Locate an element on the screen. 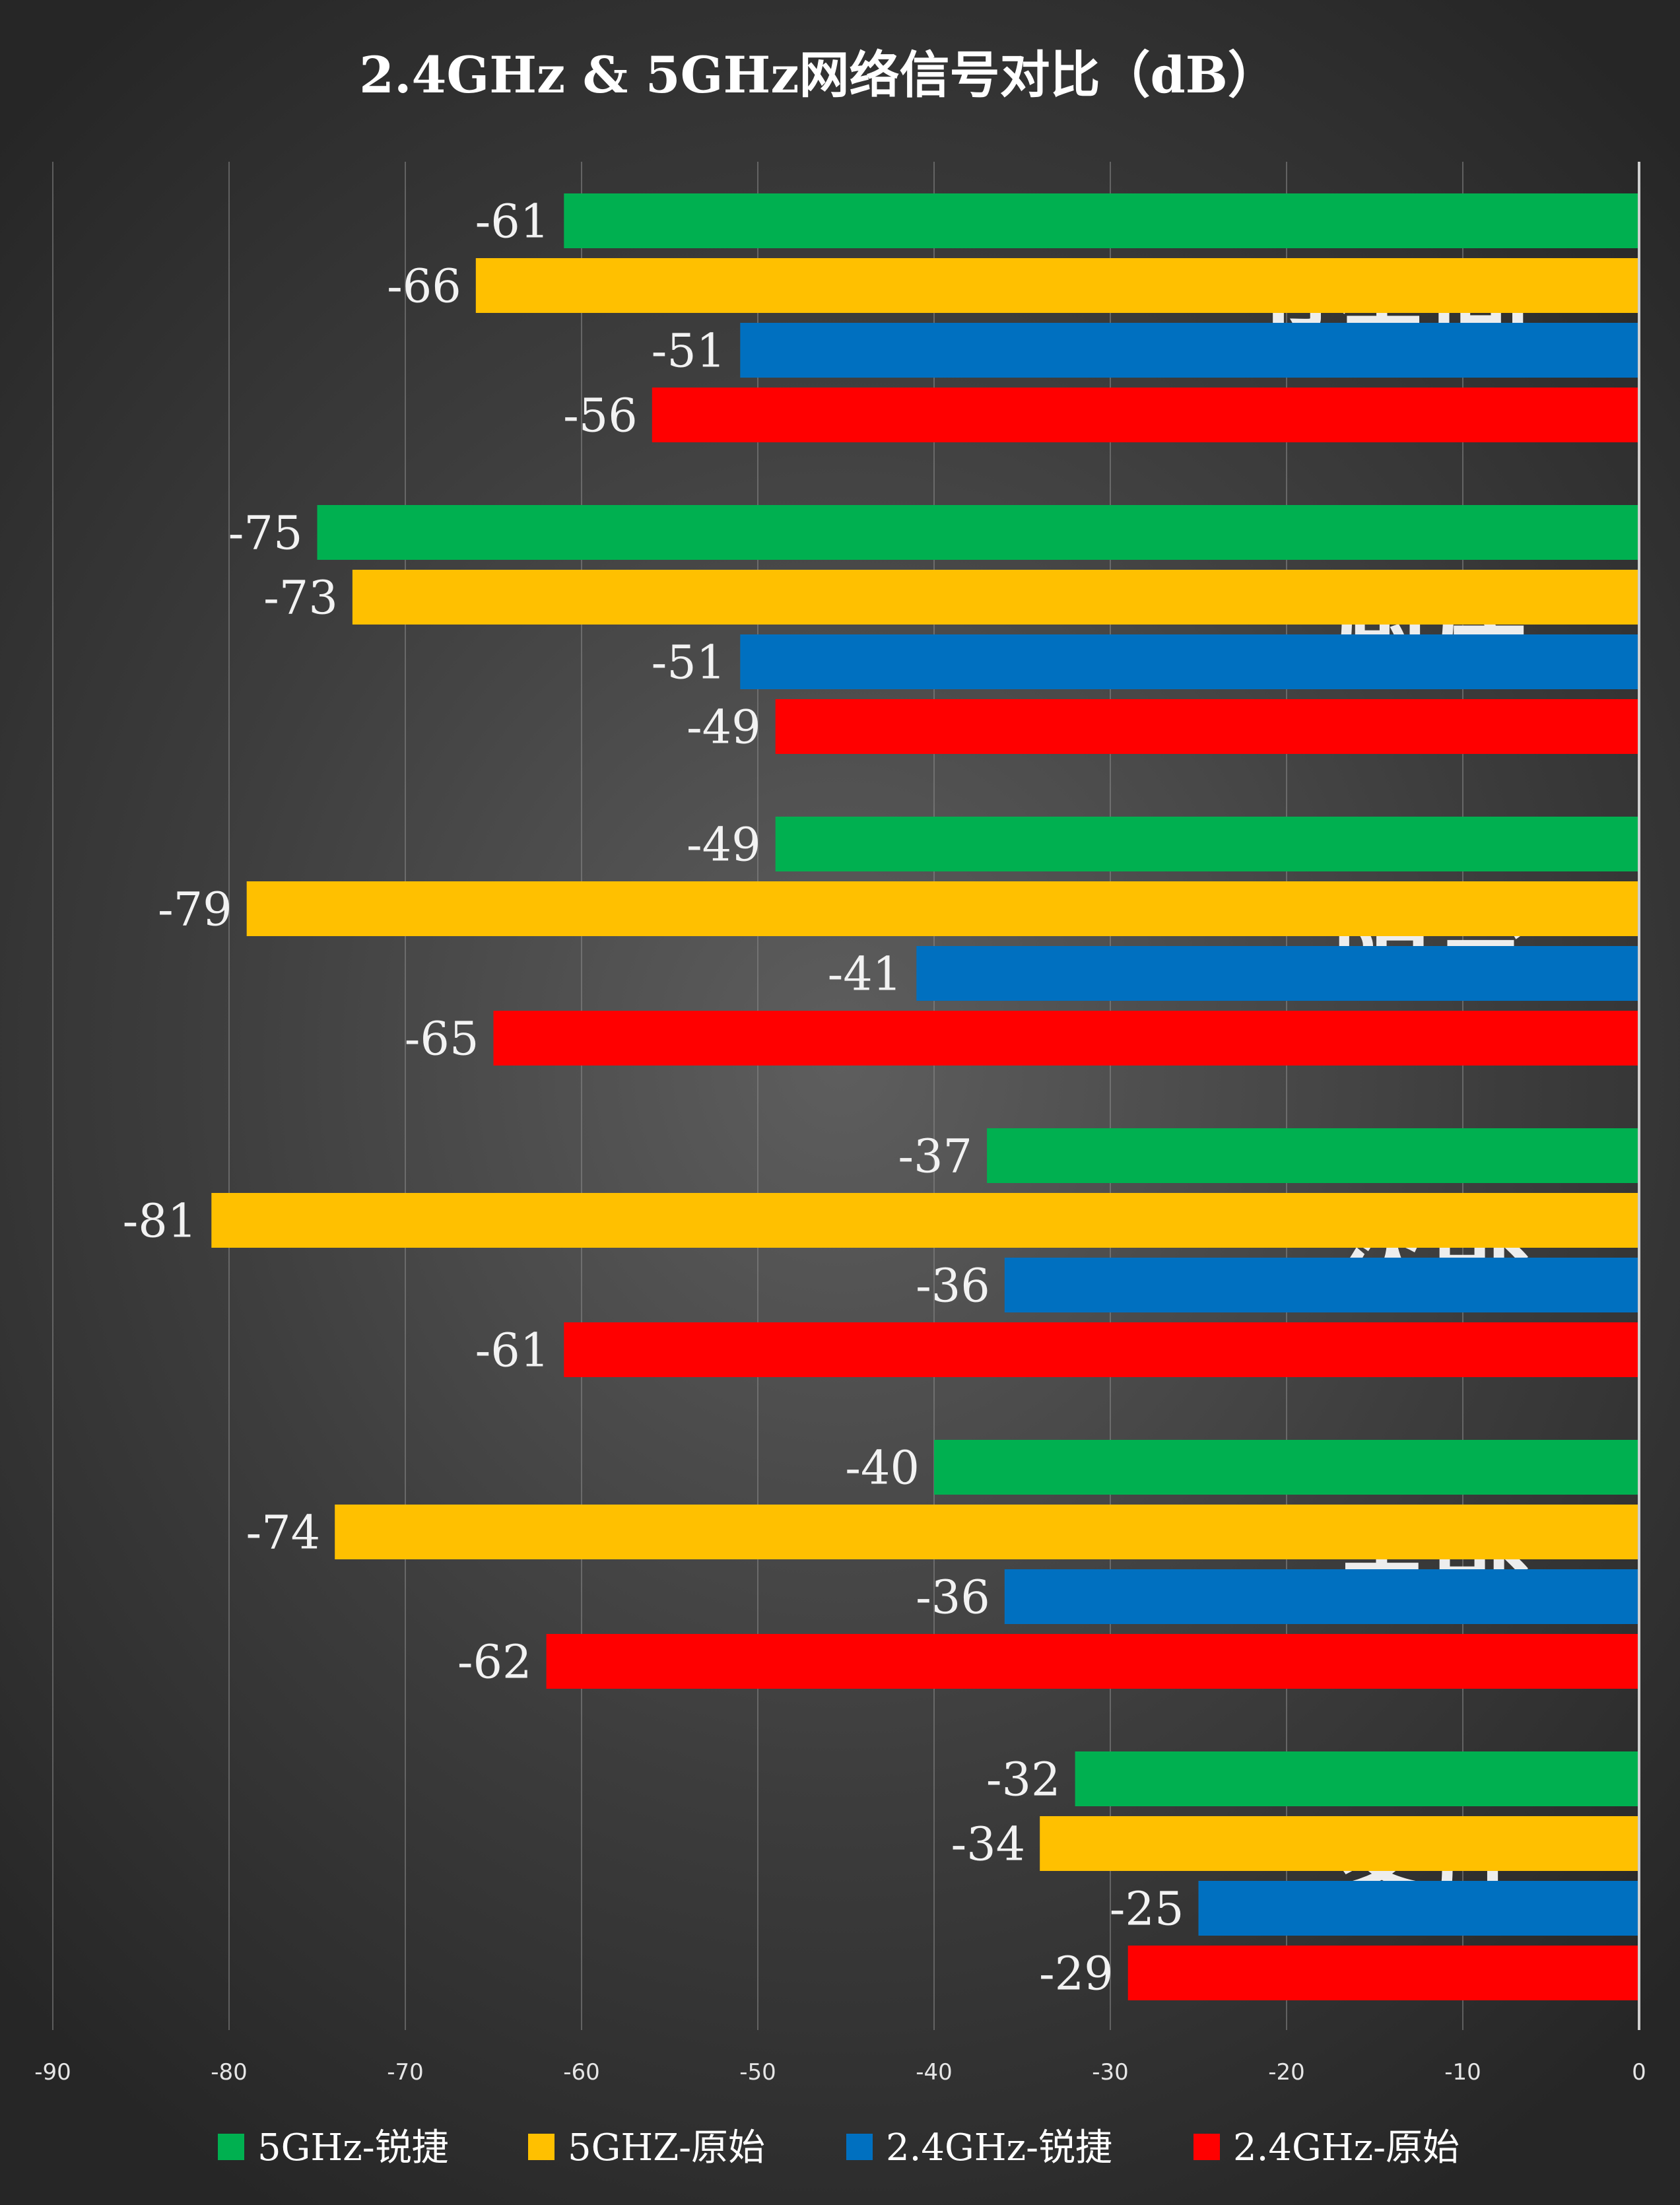 This screenshot has height=2205, width=1680. legend-label: 2.4GHz-原始 is located at coordinates (1346, 2147).